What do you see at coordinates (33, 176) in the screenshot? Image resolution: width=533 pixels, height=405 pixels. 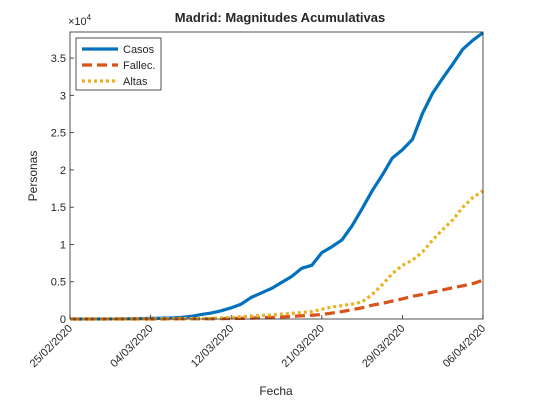 I see `y-axis-label: Personas` at bounding box center [33, 176].